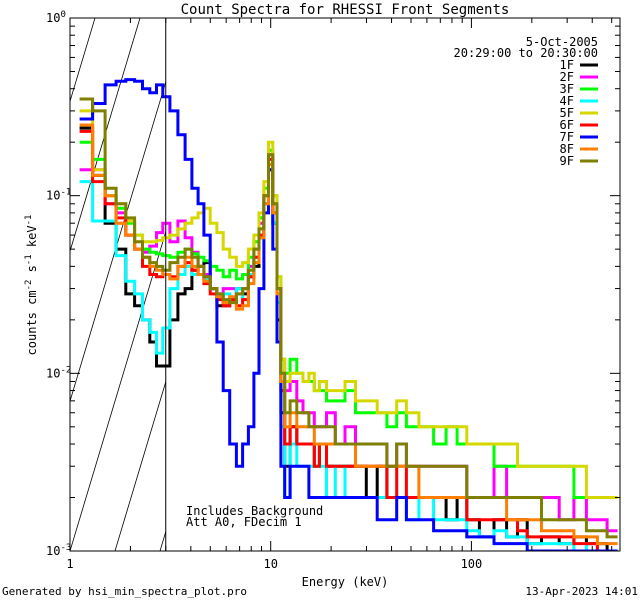 The image size is (640, 600). I want to click on legend-label-1f: 1F, so click(567, 65).